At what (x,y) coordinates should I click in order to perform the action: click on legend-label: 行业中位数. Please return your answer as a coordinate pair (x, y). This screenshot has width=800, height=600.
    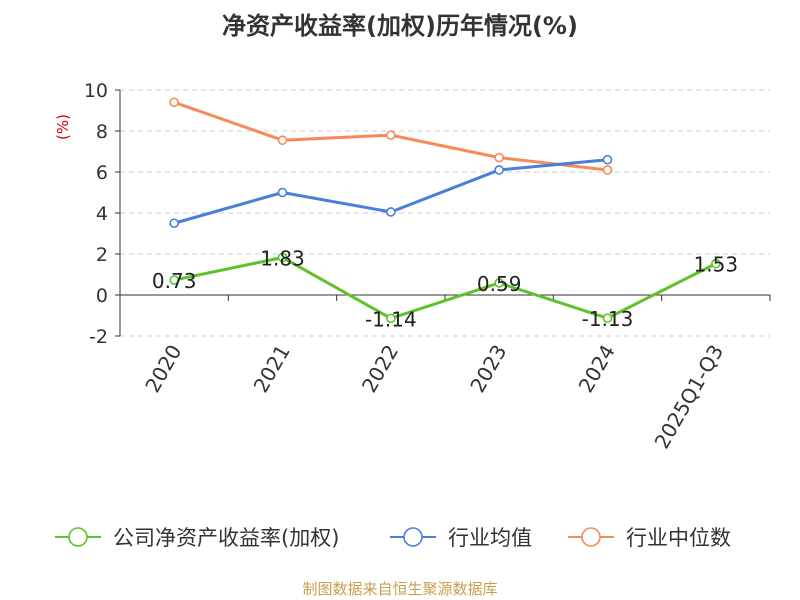
    Looking at the image, I should click on (678, 538).